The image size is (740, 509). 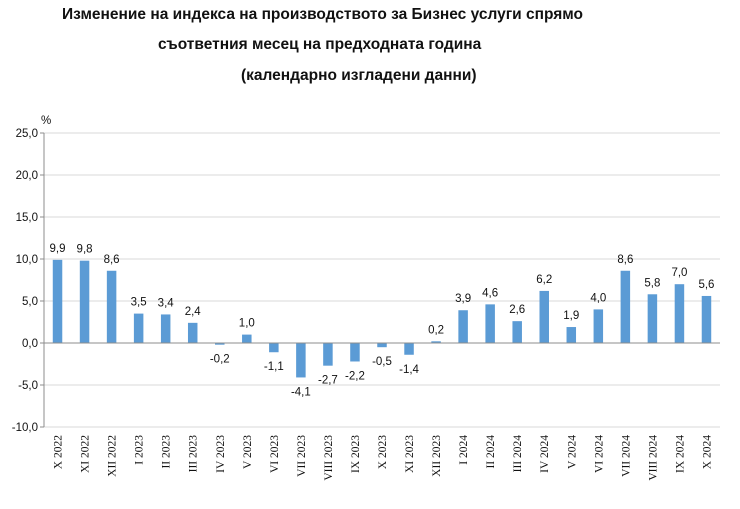 I want to click on category-label: X 2023, so click(x=383, y=452).